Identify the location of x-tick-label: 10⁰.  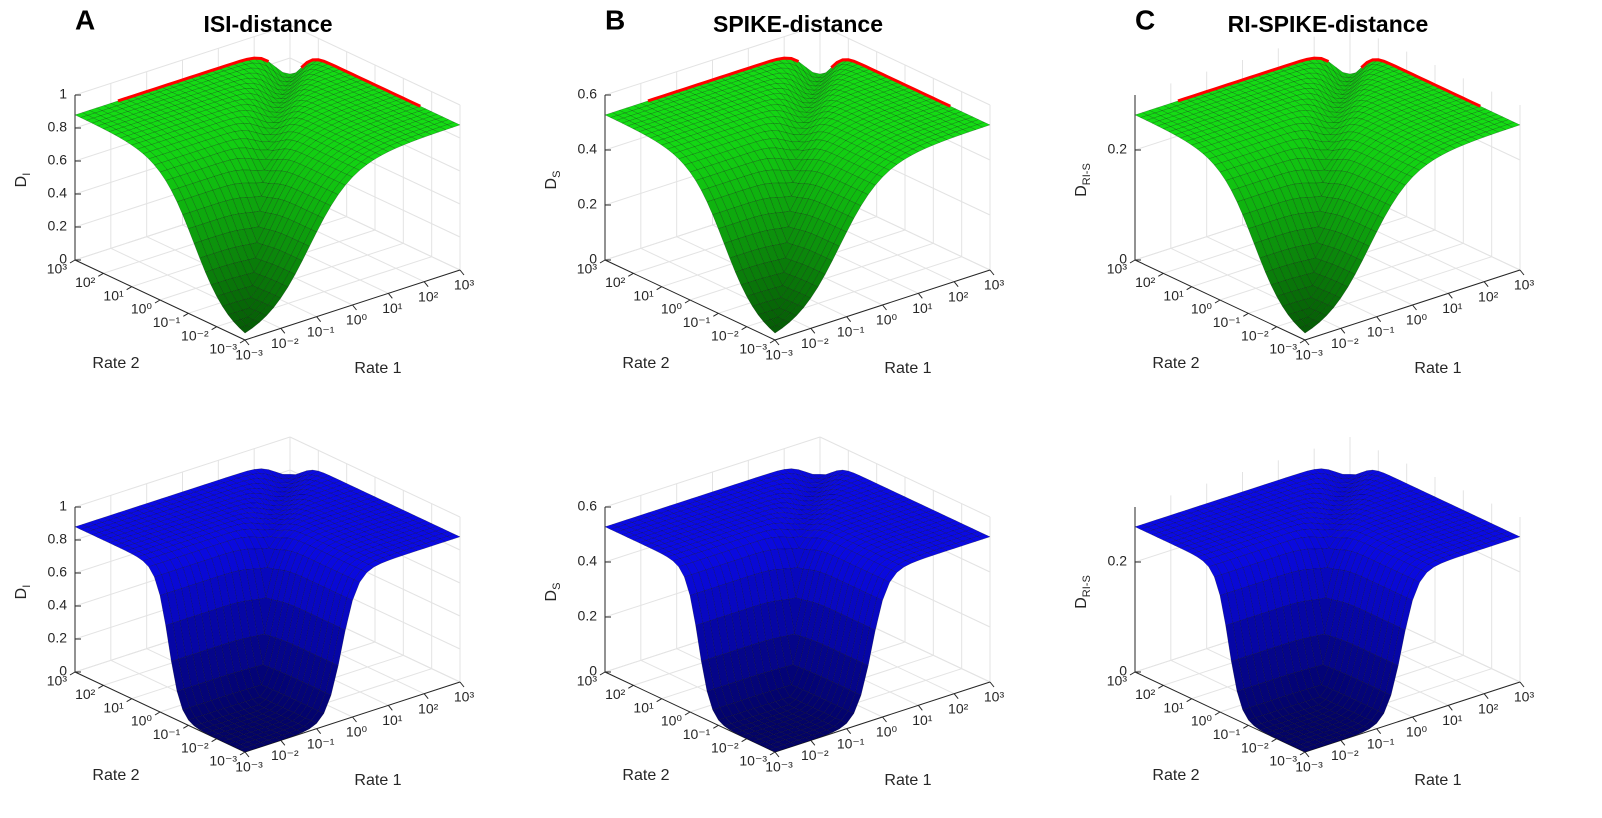
(357, 320).